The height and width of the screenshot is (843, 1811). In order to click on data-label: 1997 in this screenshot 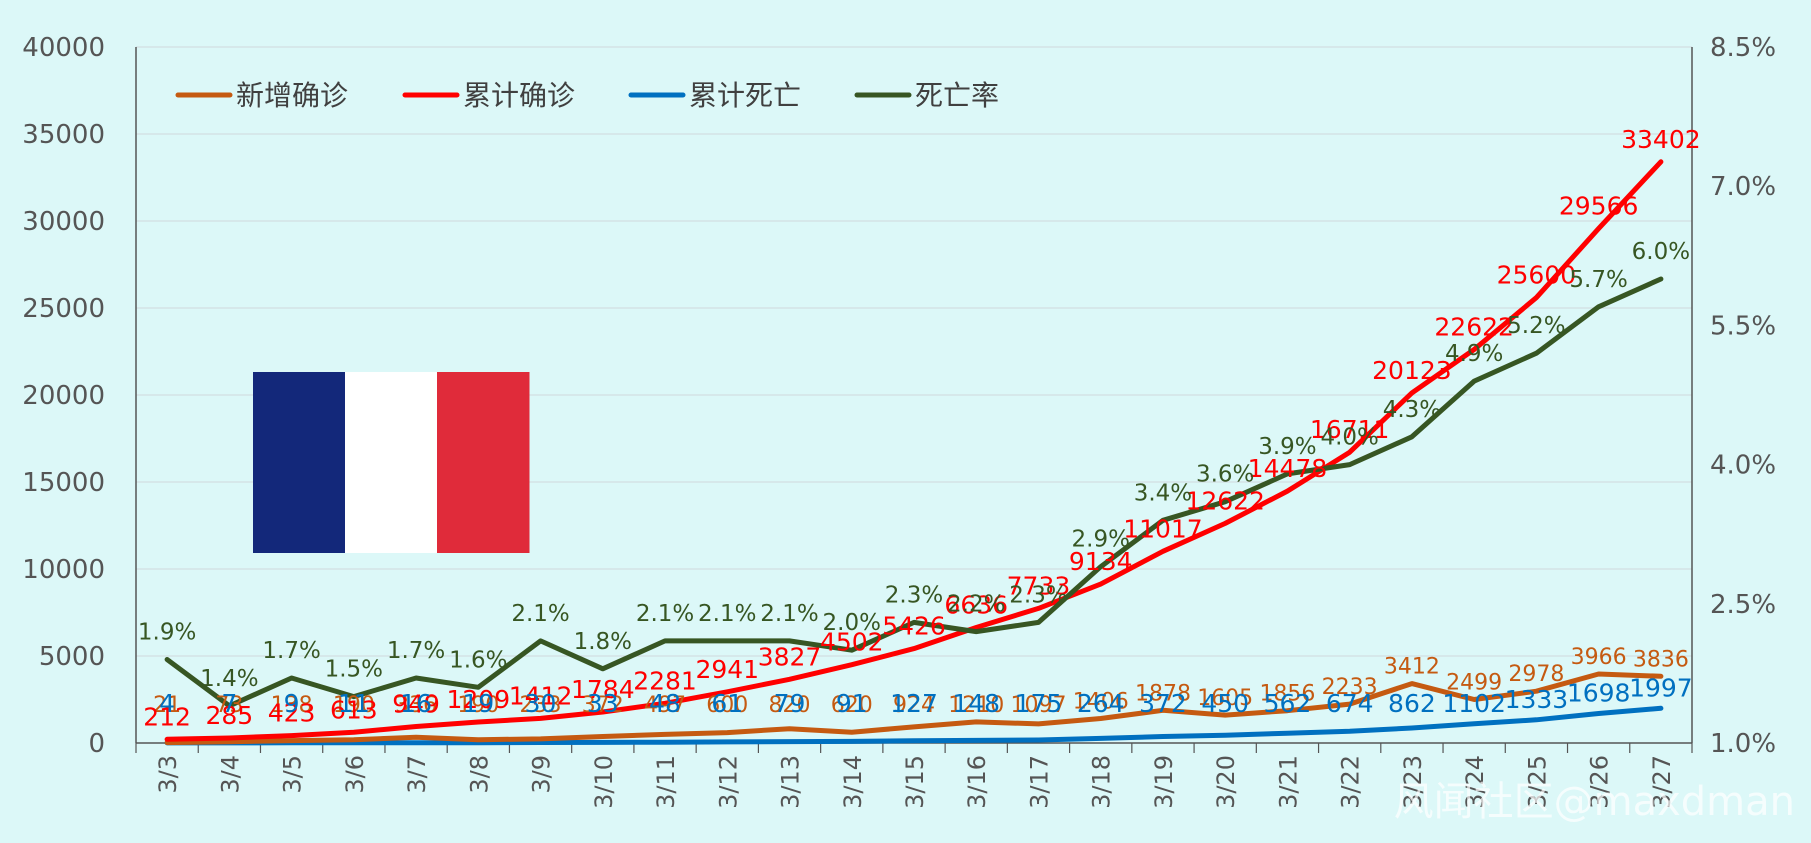, I will do `click(1661, 687)`.